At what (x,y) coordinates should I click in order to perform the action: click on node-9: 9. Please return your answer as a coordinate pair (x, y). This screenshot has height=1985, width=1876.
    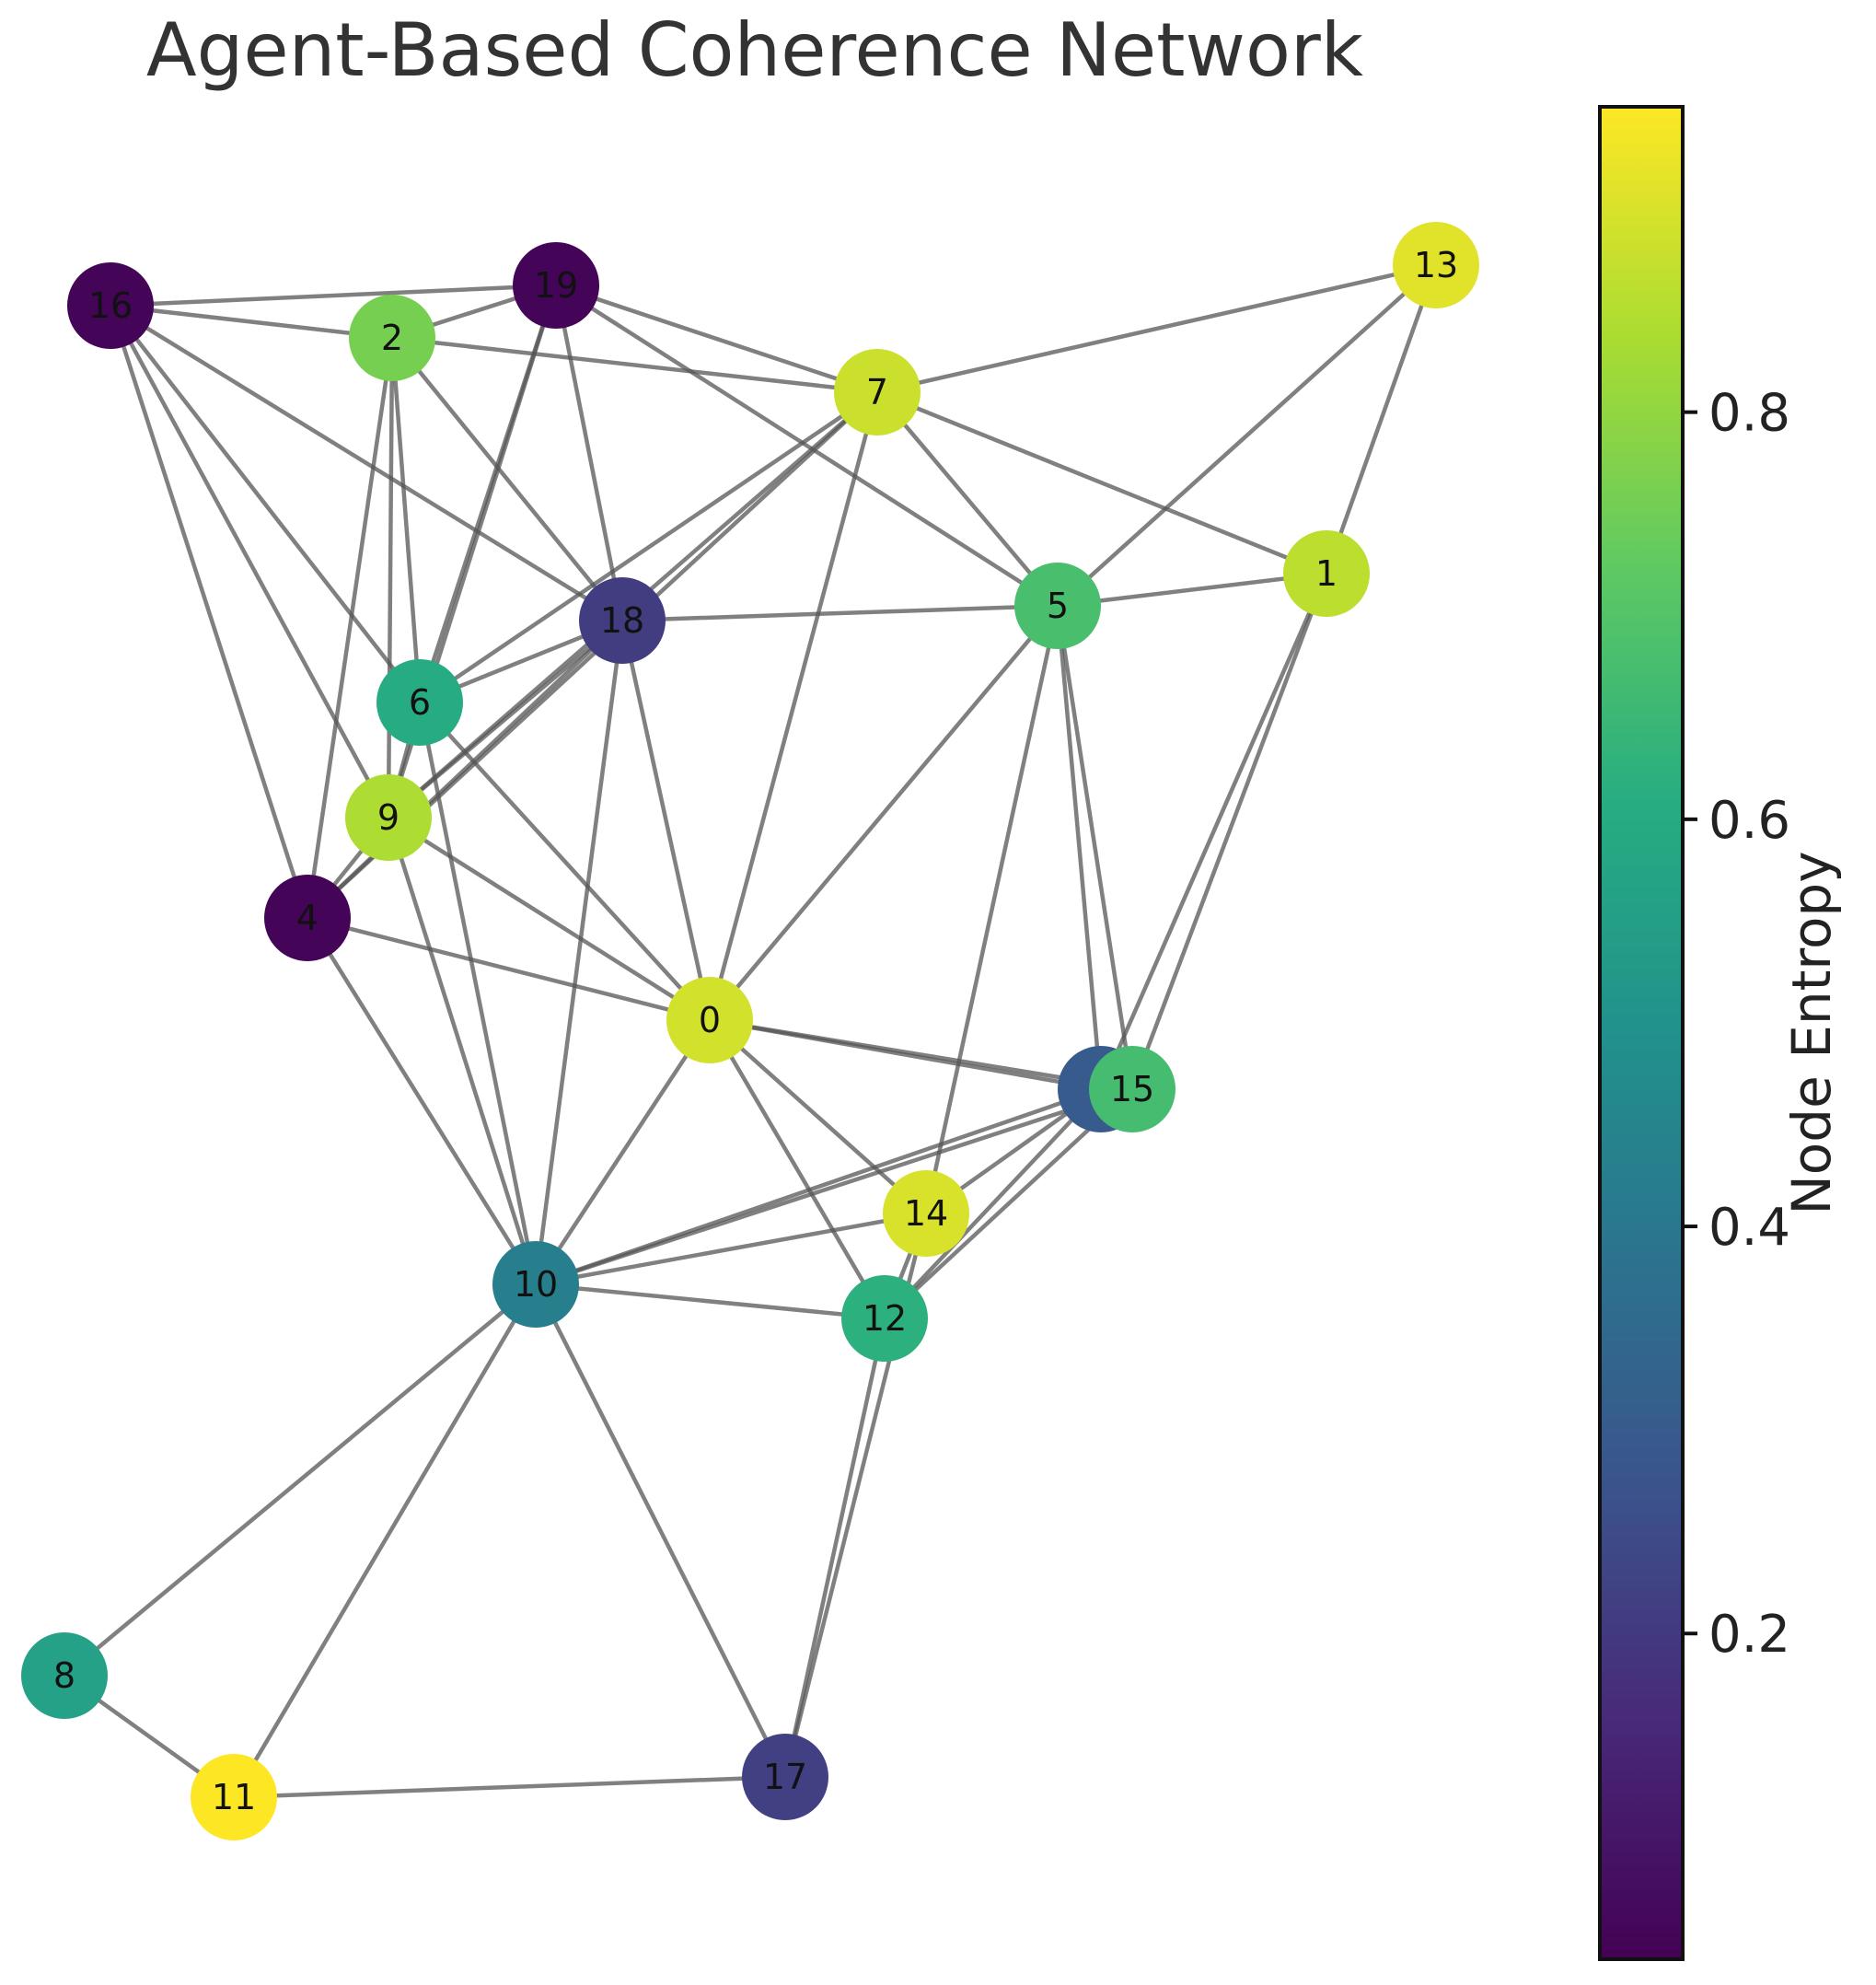
    Looking at the image, I should click on (389, 817).